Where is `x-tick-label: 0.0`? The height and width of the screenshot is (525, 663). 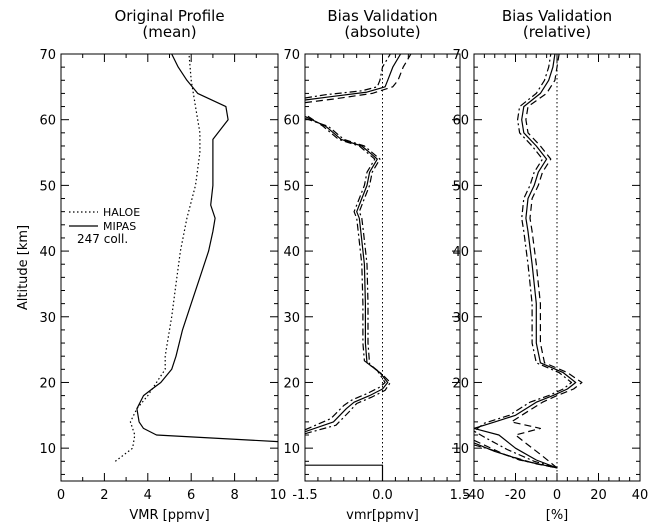 x-tick-label: 0.0 is located at coordinates (382, 495).